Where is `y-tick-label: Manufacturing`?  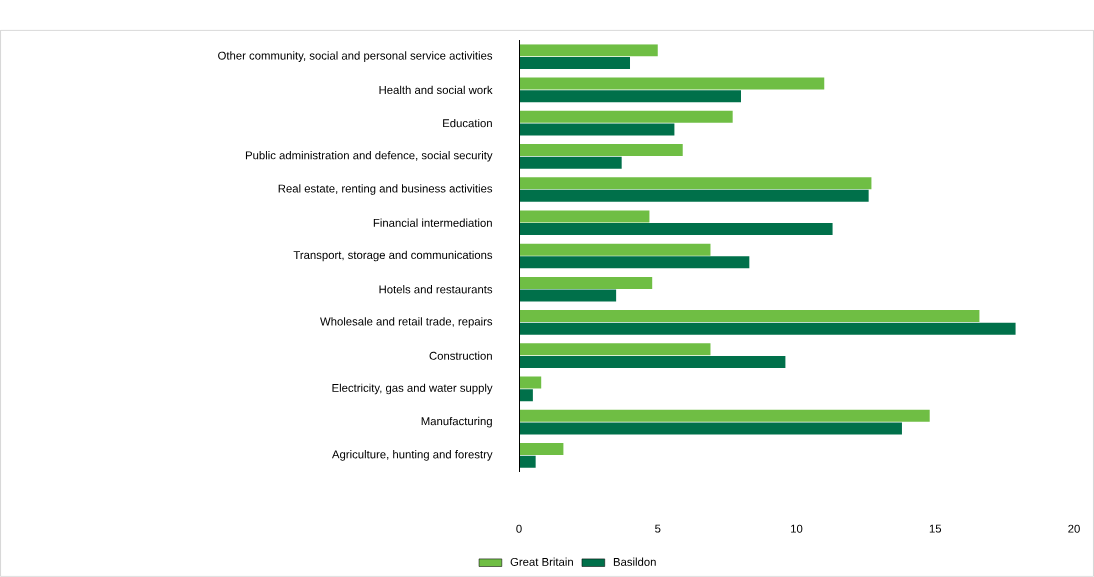
y-tick-label: Manufacturing is located at coordinates (456, 422).